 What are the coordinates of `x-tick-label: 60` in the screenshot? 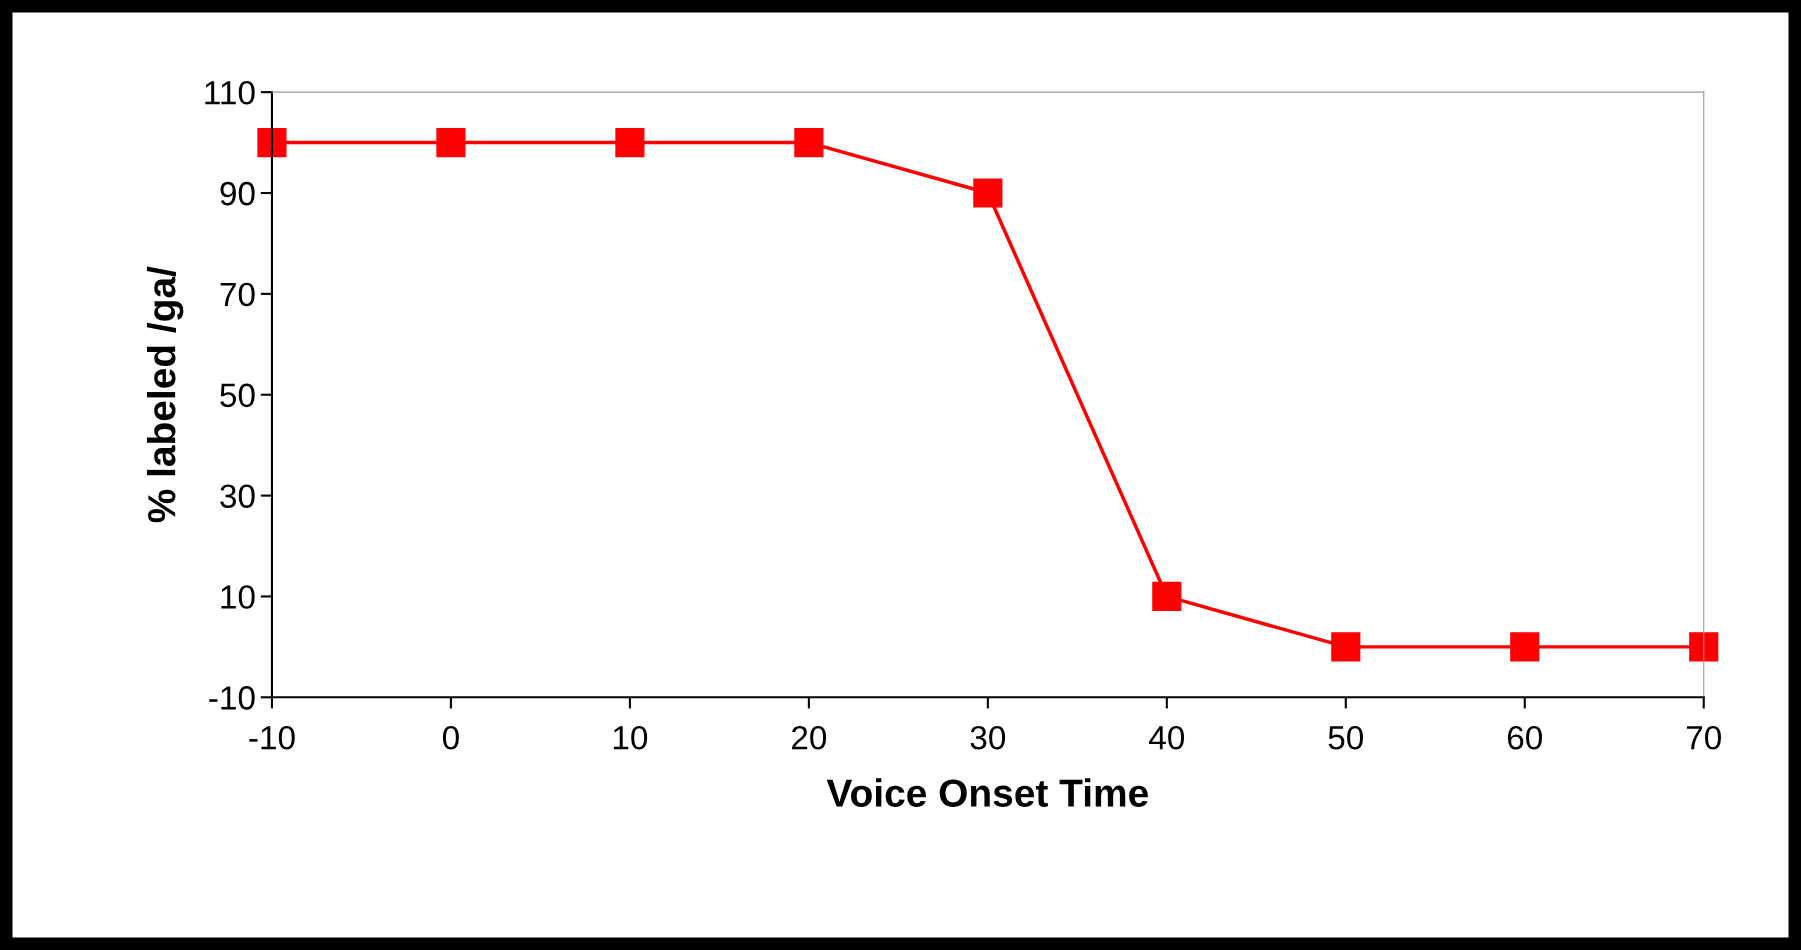 It's located at (1525, 737).